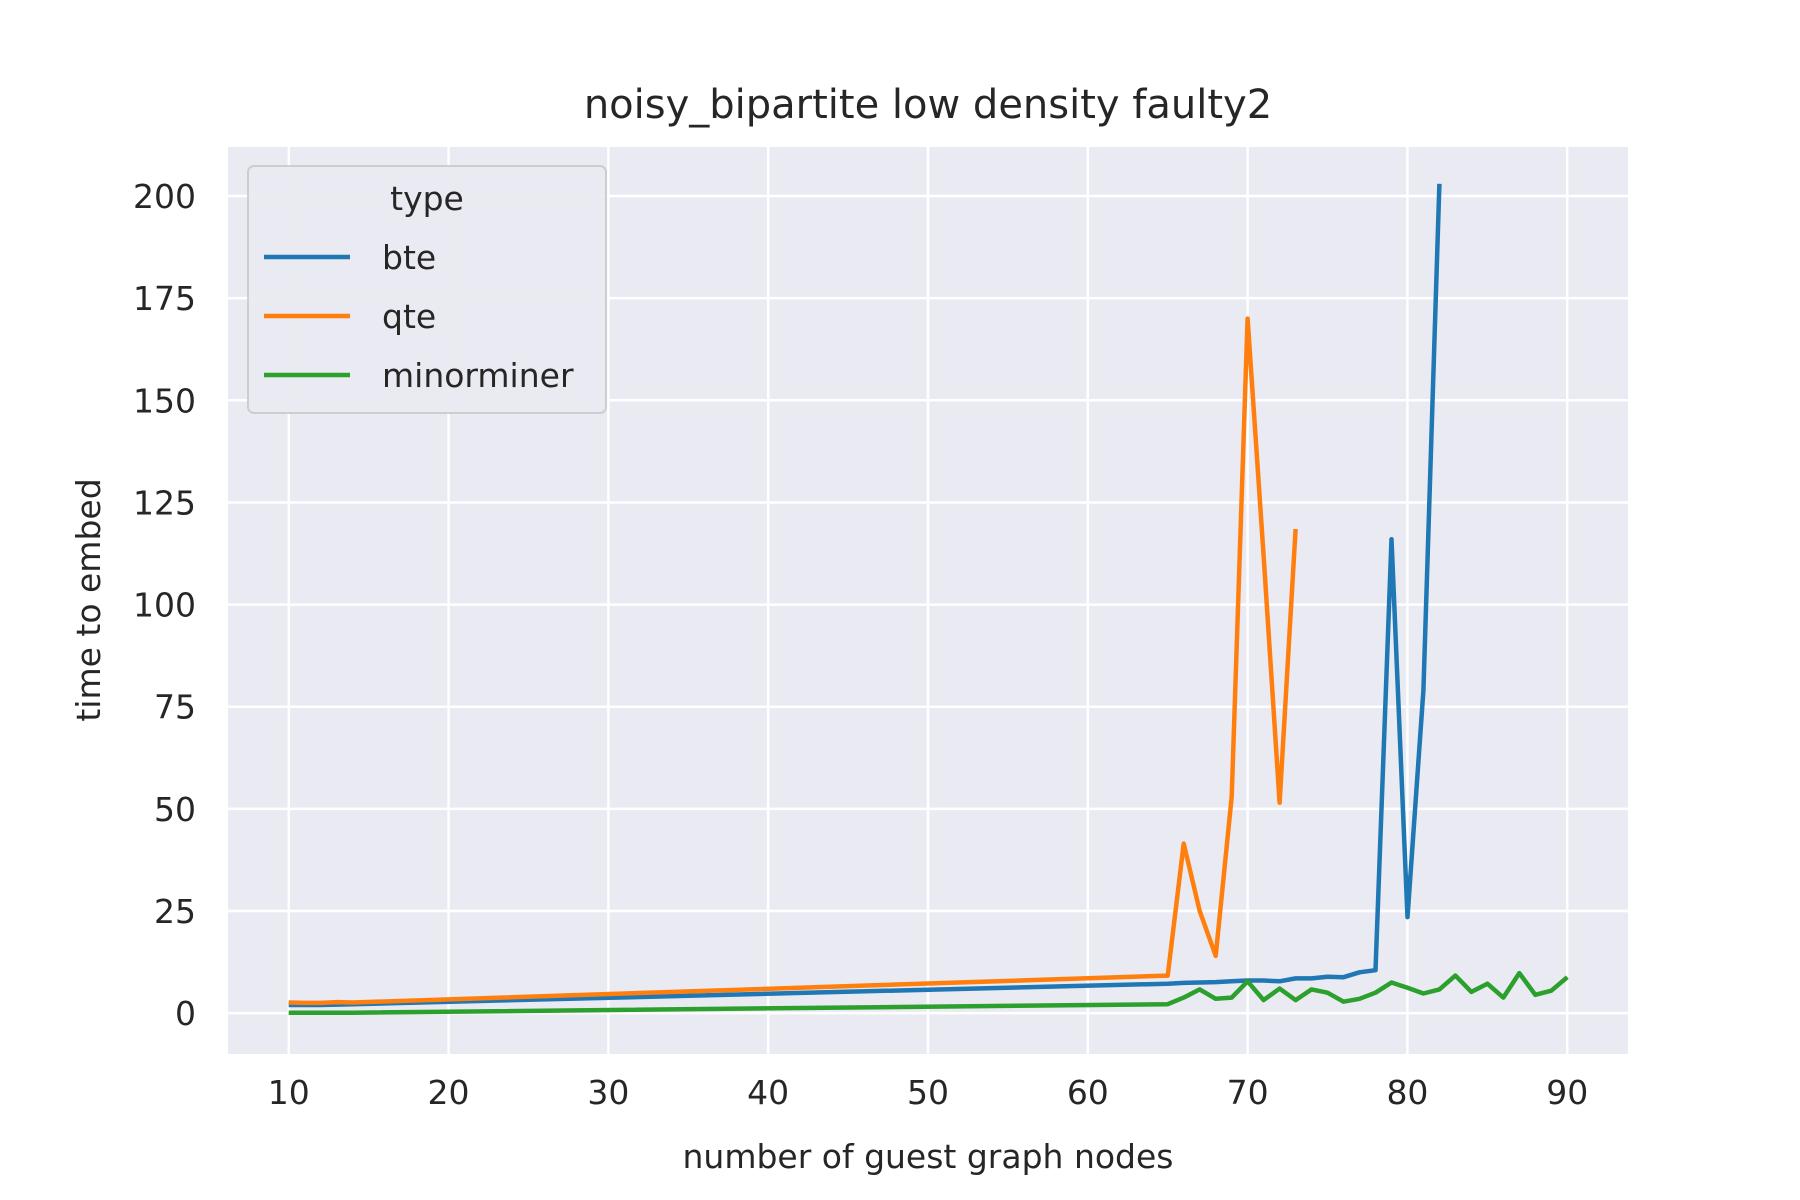  I want to click on y-tick-label: 50, so click(175, 809).